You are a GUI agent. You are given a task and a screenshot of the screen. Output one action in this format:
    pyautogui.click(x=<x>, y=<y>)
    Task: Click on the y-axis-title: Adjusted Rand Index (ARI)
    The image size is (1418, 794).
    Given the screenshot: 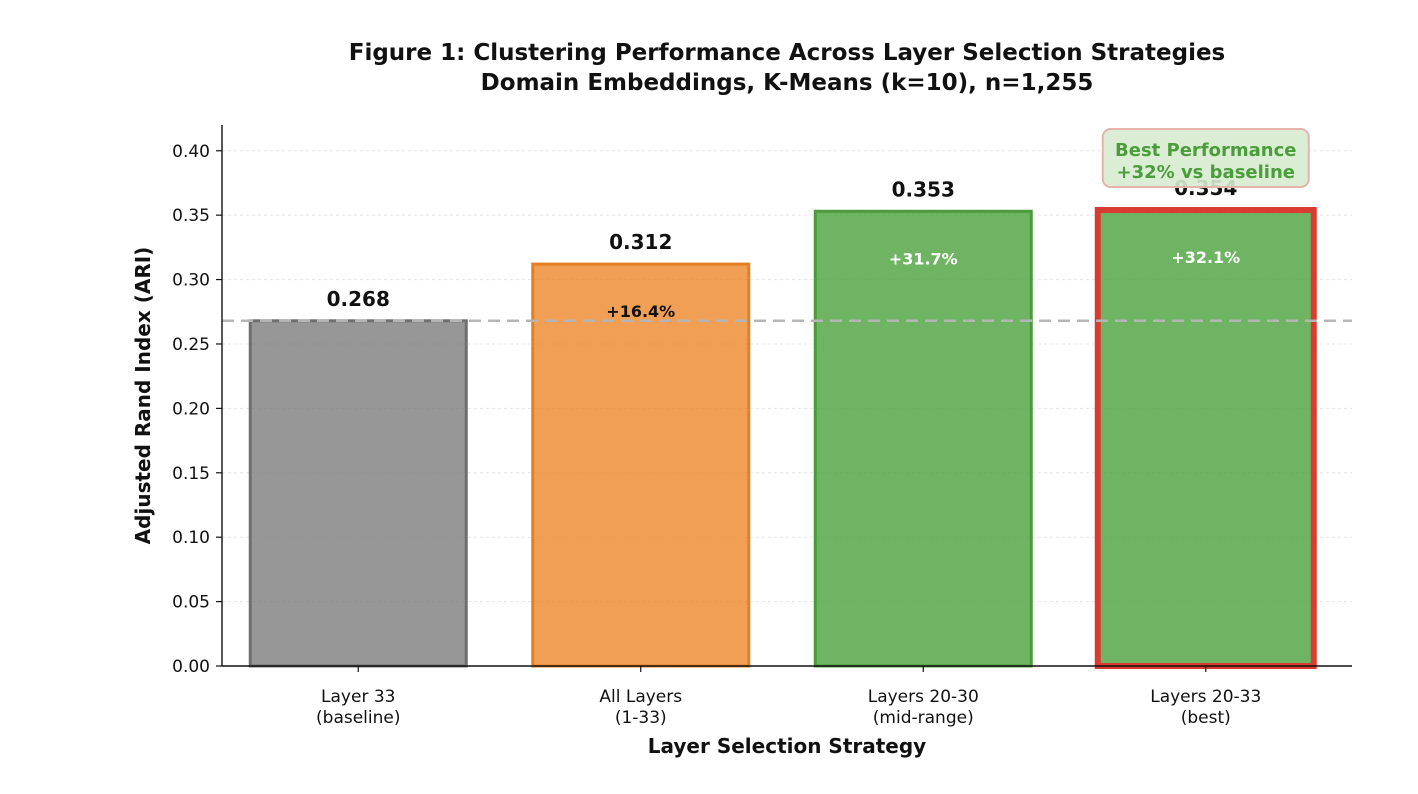 What is the action you would take?
    pyautogui.click(x=143, y=396)
    